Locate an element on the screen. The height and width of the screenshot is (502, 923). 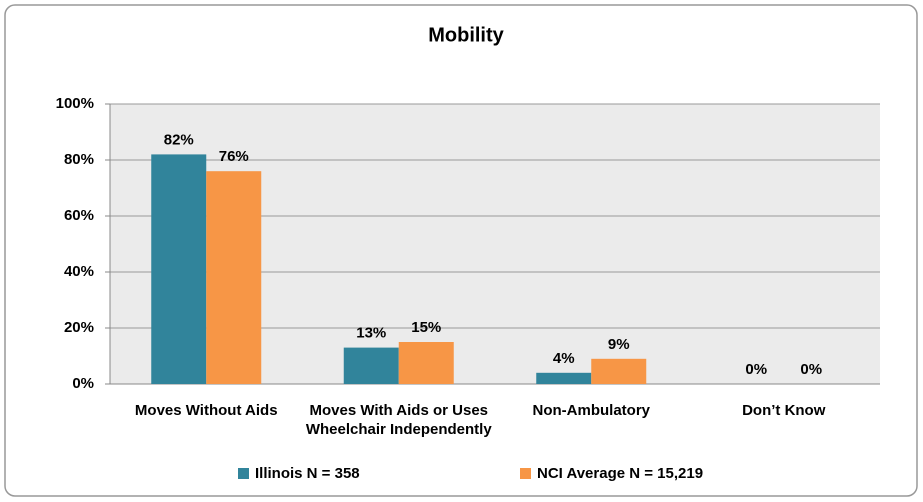
data-label: 82% is located at coordinates (179, 139).